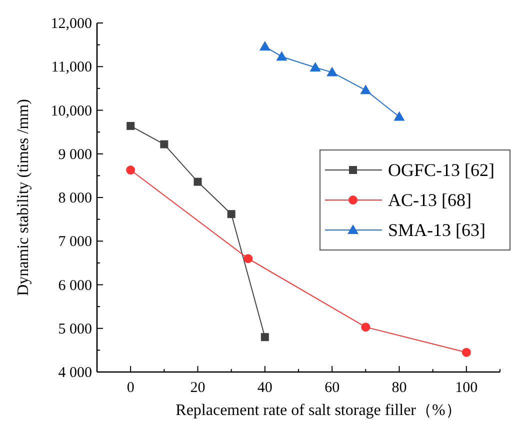  I want to click on x-tick-label: 40, so click(264, 388).